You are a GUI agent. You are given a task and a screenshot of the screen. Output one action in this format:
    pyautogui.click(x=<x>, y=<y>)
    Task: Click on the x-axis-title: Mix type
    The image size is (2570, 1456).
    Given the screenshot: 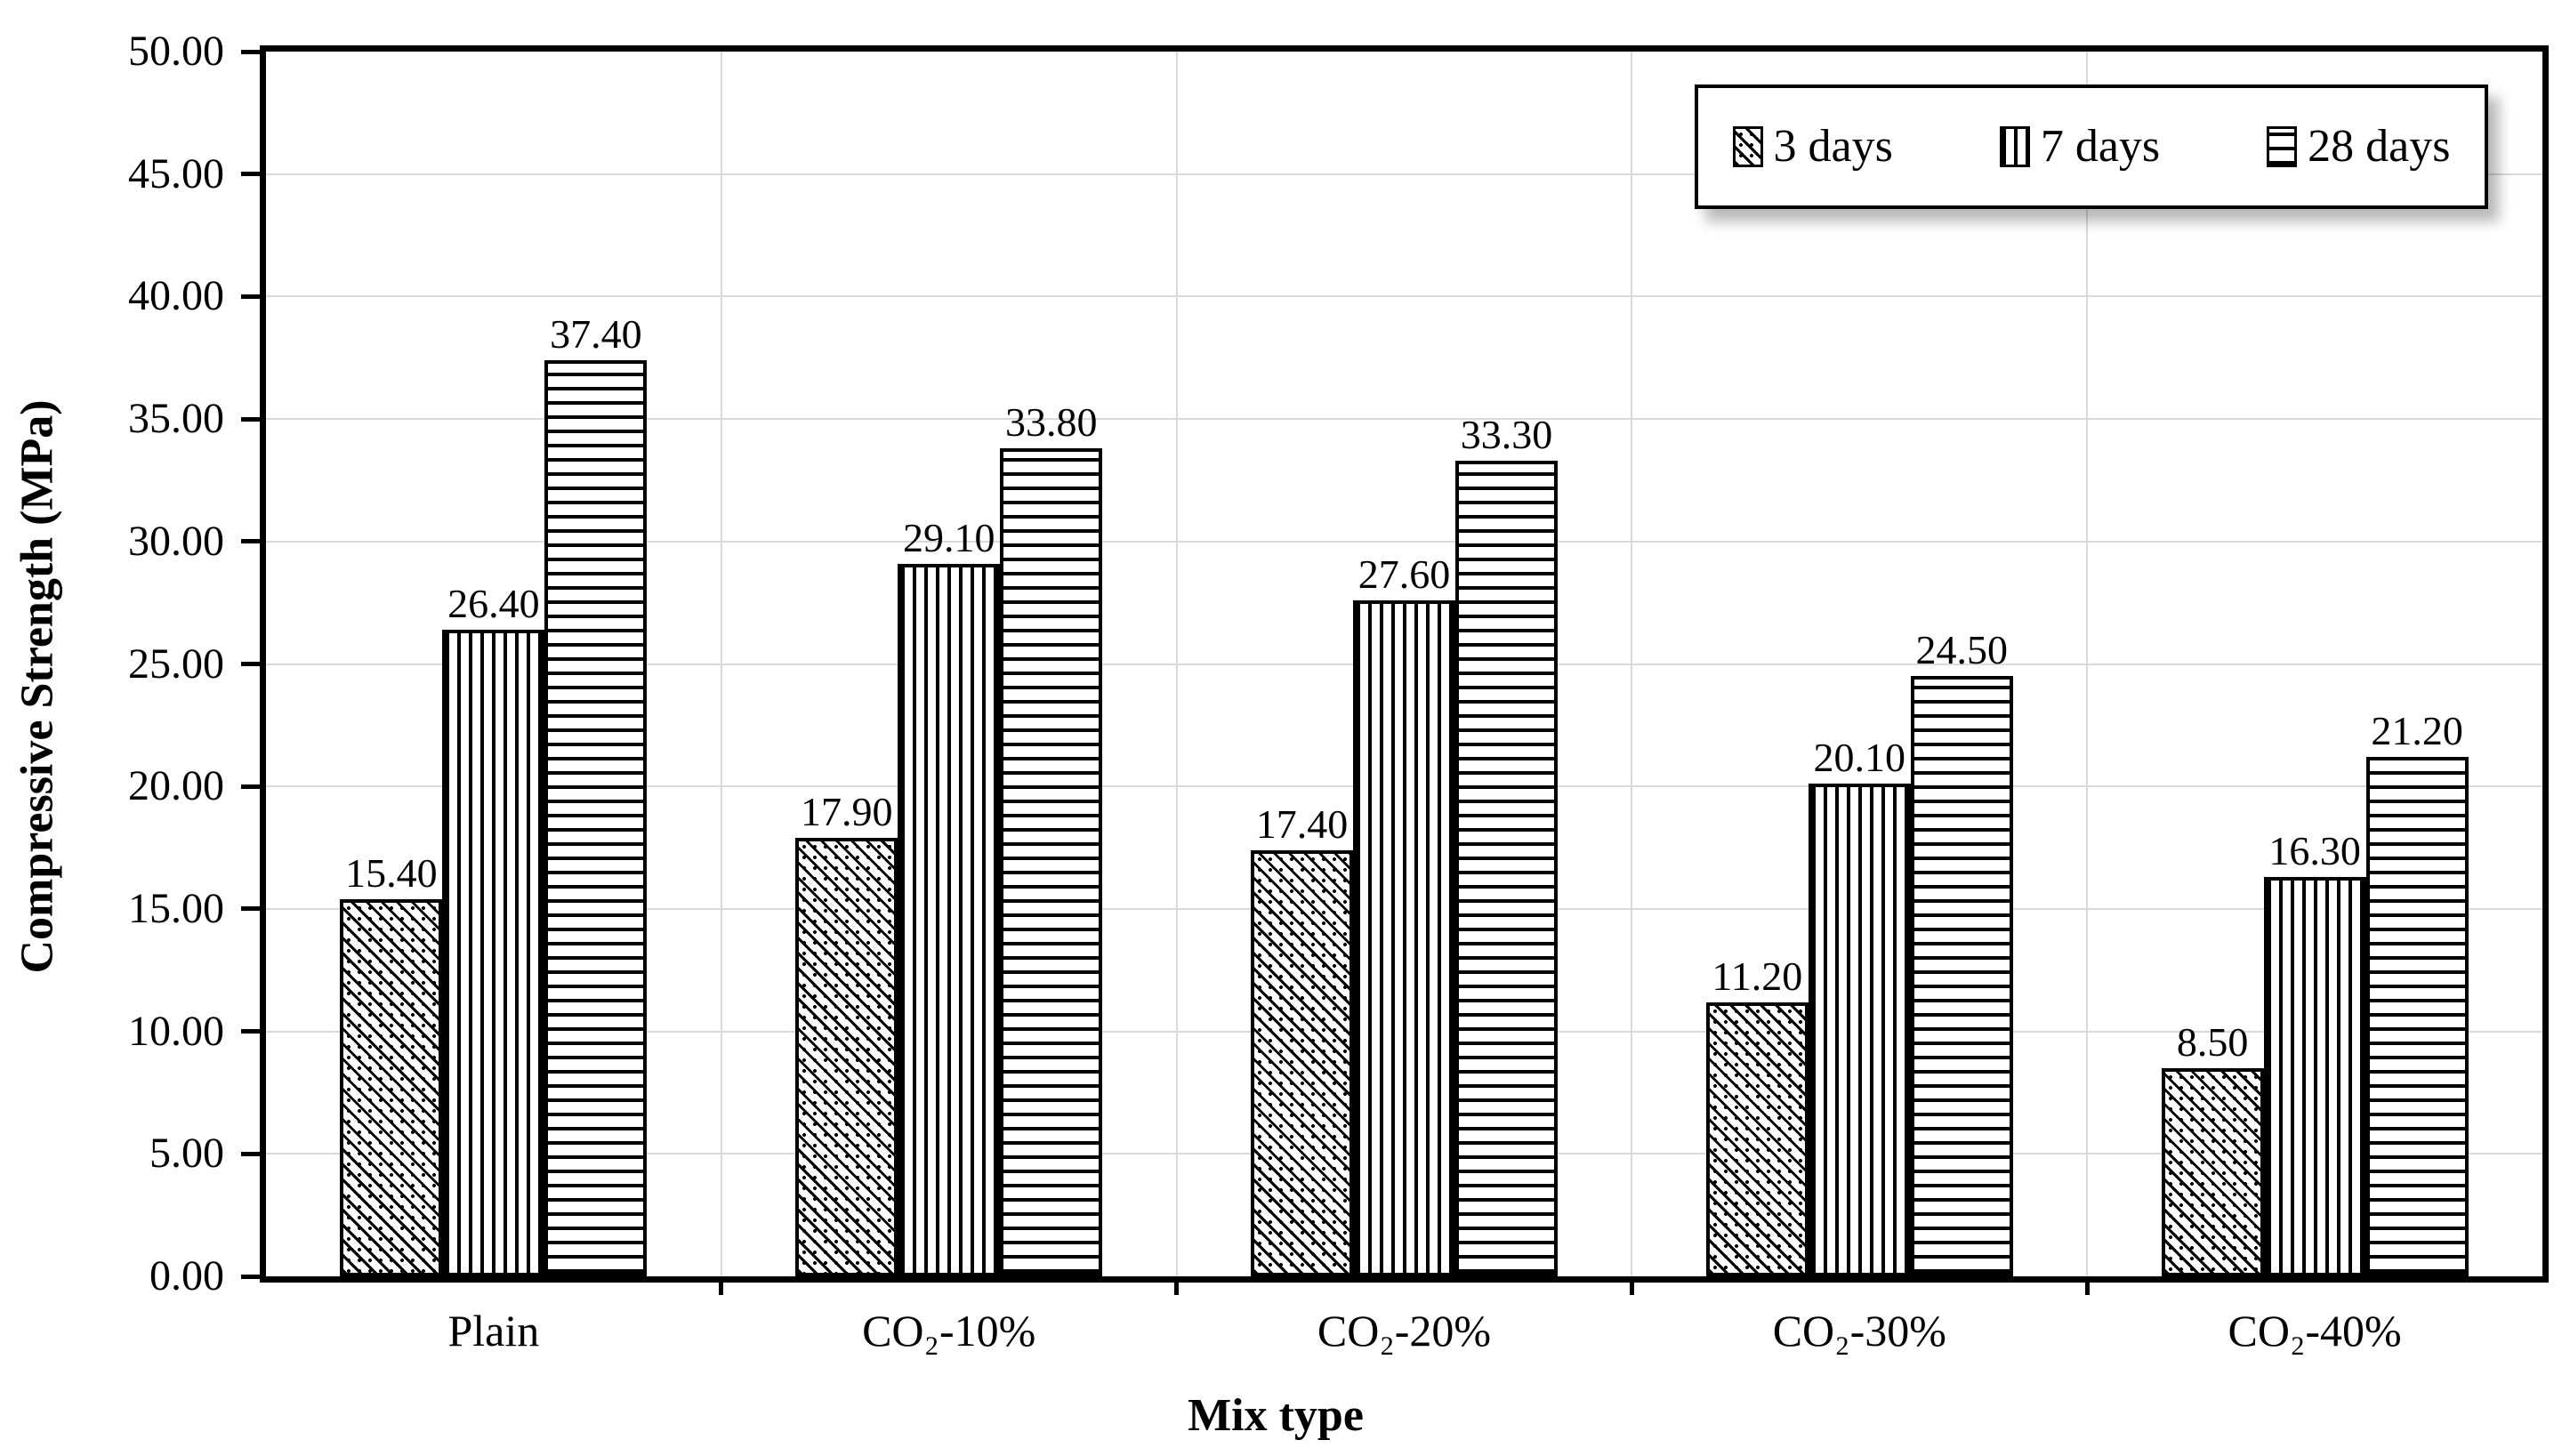 What is the action you would take?
    pyautogui.click(x=1276, y=1415)
    